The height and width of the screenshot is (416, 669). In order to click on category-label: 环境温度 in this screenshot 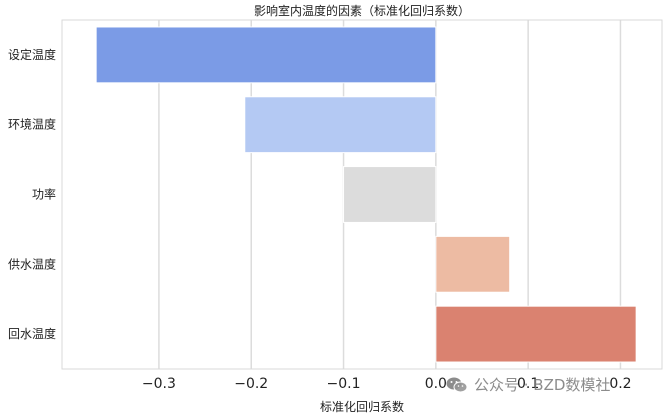, I will do `click(32, 124)`.